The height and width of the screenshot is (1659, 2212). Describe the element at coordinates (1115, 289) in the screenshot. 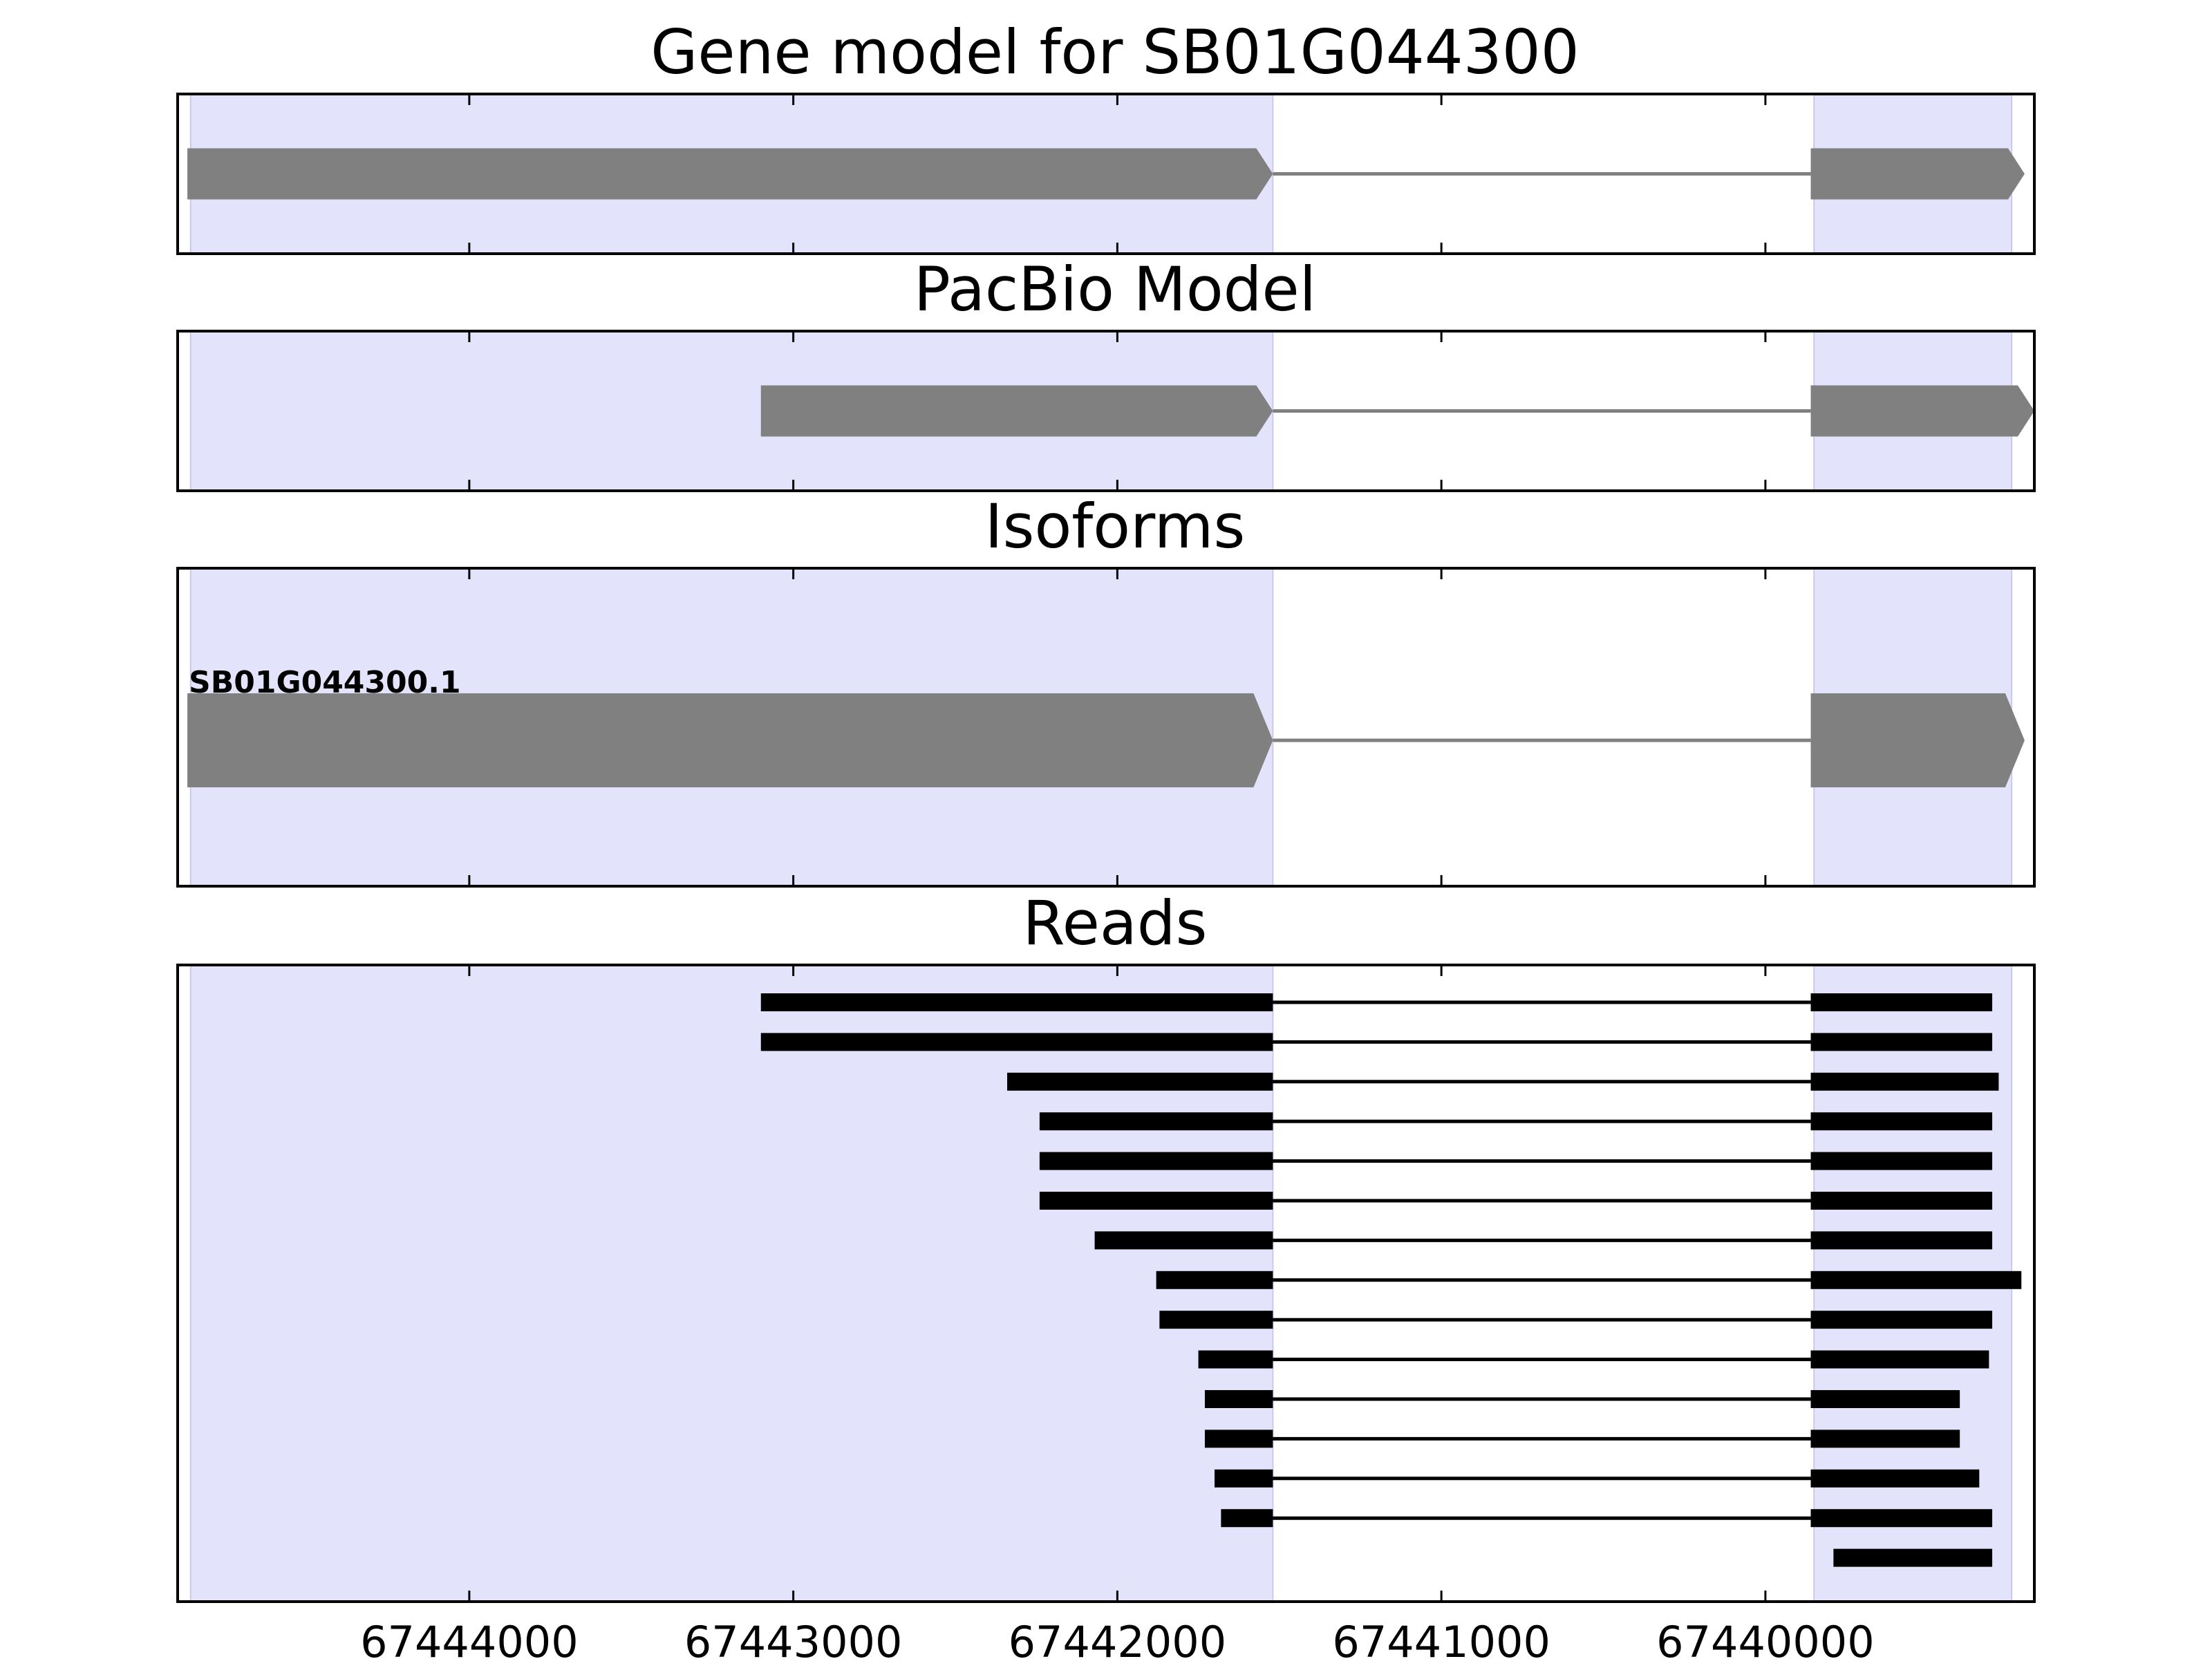

I see `pacbio-model-title: PacBio Model` at that location.